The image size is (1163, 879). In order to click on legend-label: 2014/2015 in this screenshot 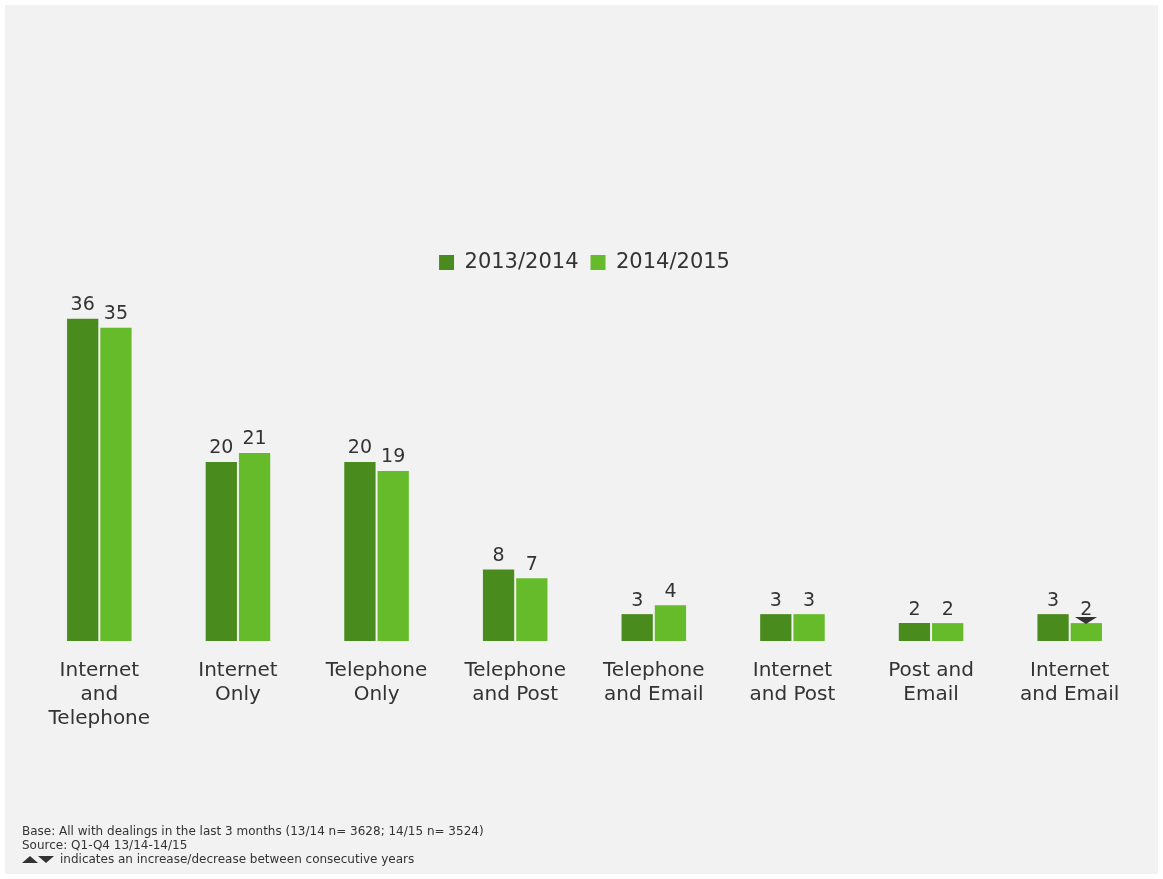, I will do `click(673, 260)`.